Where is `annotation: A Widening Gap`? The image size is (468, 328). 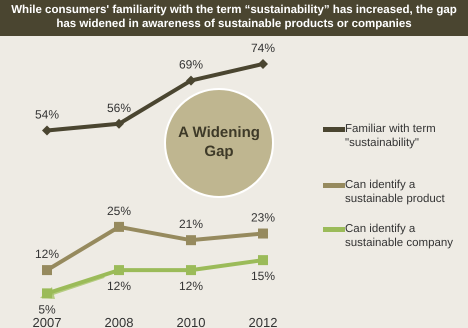
annotation: A Widening Gap is located at coordinates (219, 142).